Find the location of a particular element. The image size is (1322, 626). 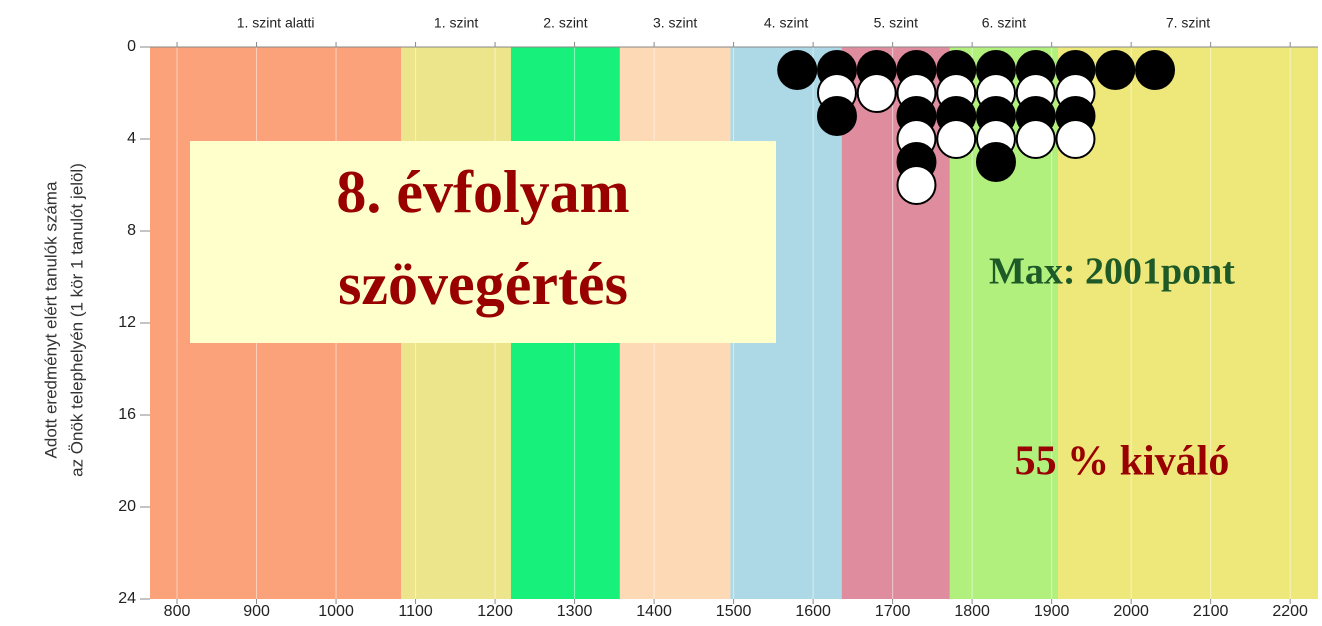

x-tick-label: 2100 is located at coordinates (1211, 611).